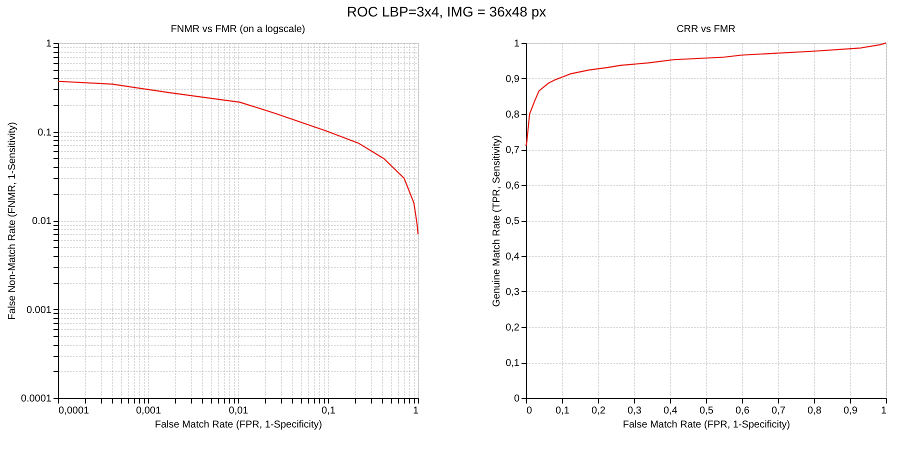  Describe the element at coordinates (446, 12) in the screenshot. I see `text: ROC LBP=3x4, IMG = 36x48 px` at that location.